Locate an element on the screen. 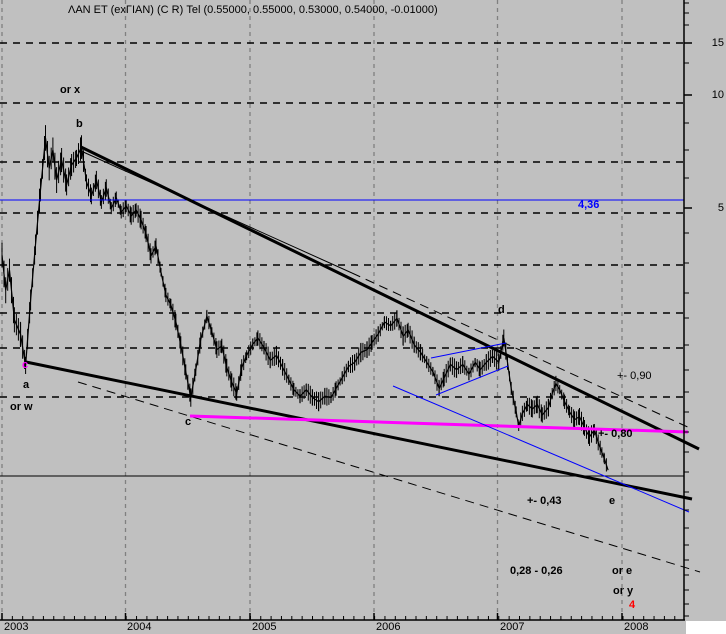 This screenshot has height=634, width=726. x-axis-label-2007: 2007 is located at coordinates (512, 627).